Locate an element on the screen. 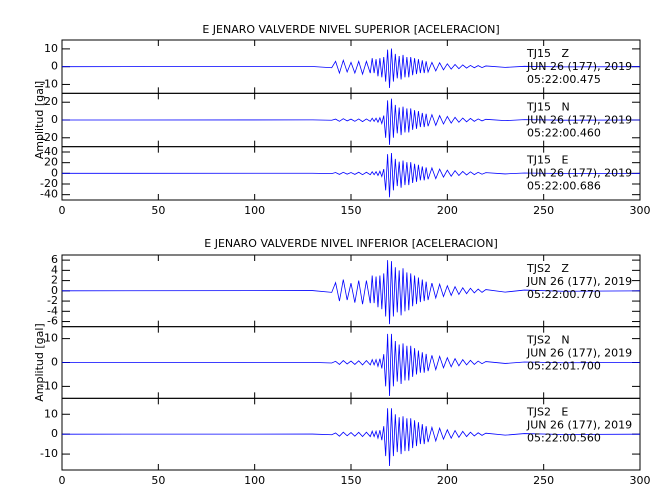 The height and width of the screenshot is (500, 650). time-label: 05:22:00.686 is located at coordinates (564, 186).